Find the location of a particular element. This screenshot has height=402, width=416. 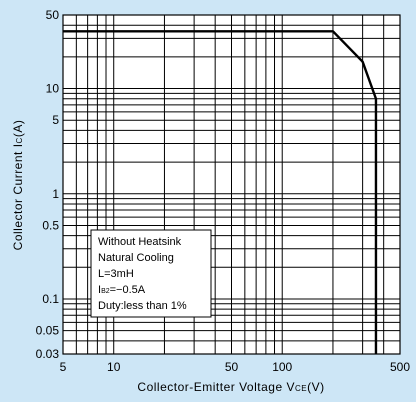

x-tick-label: 10 is located at coordinates (114, 367).